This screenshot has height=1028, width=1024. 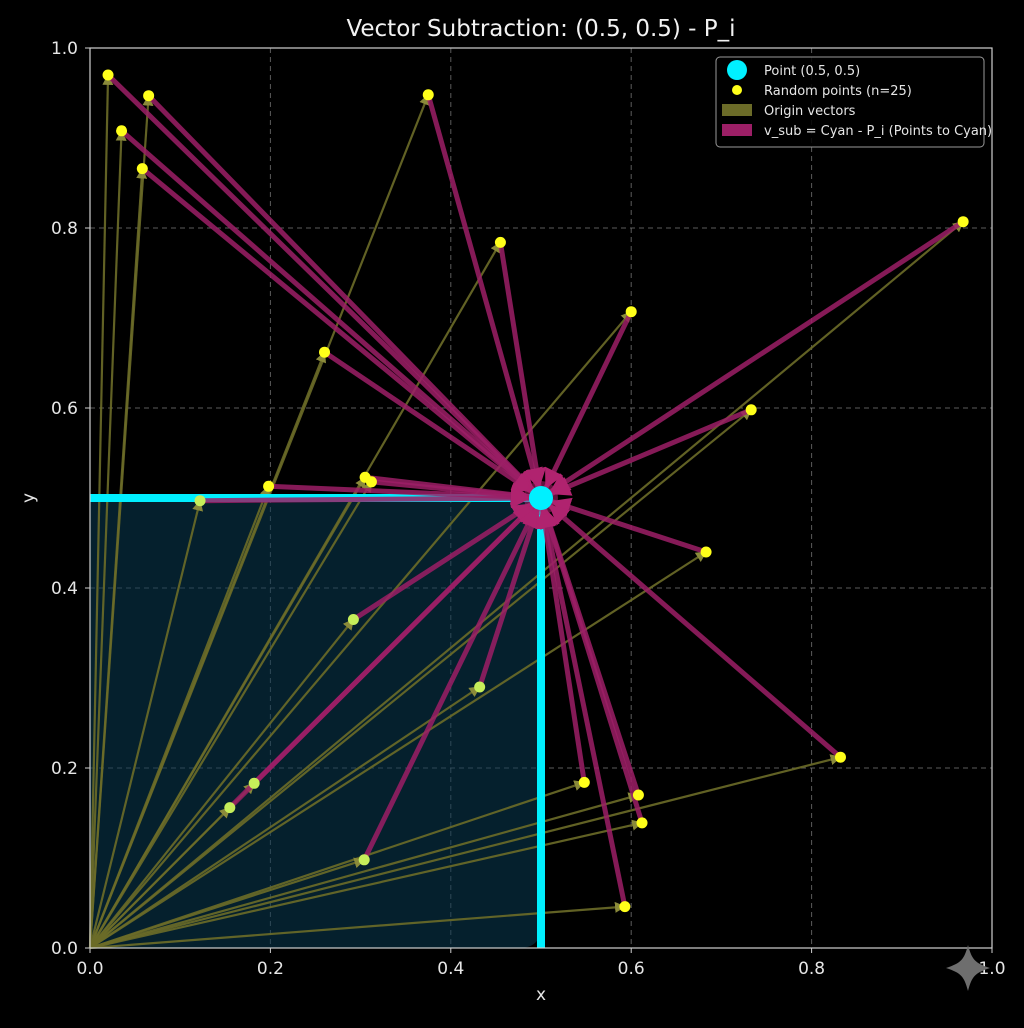 I want to click on x-tick-label-5: 1.0, so click(x=991, y=969).